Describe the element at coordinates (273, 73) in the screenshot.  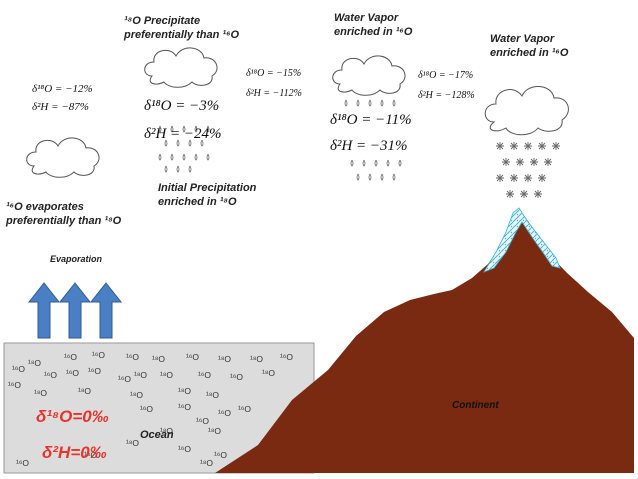
I see `cloud3-o18-value: δ¹⁸O = −15%` at that location.